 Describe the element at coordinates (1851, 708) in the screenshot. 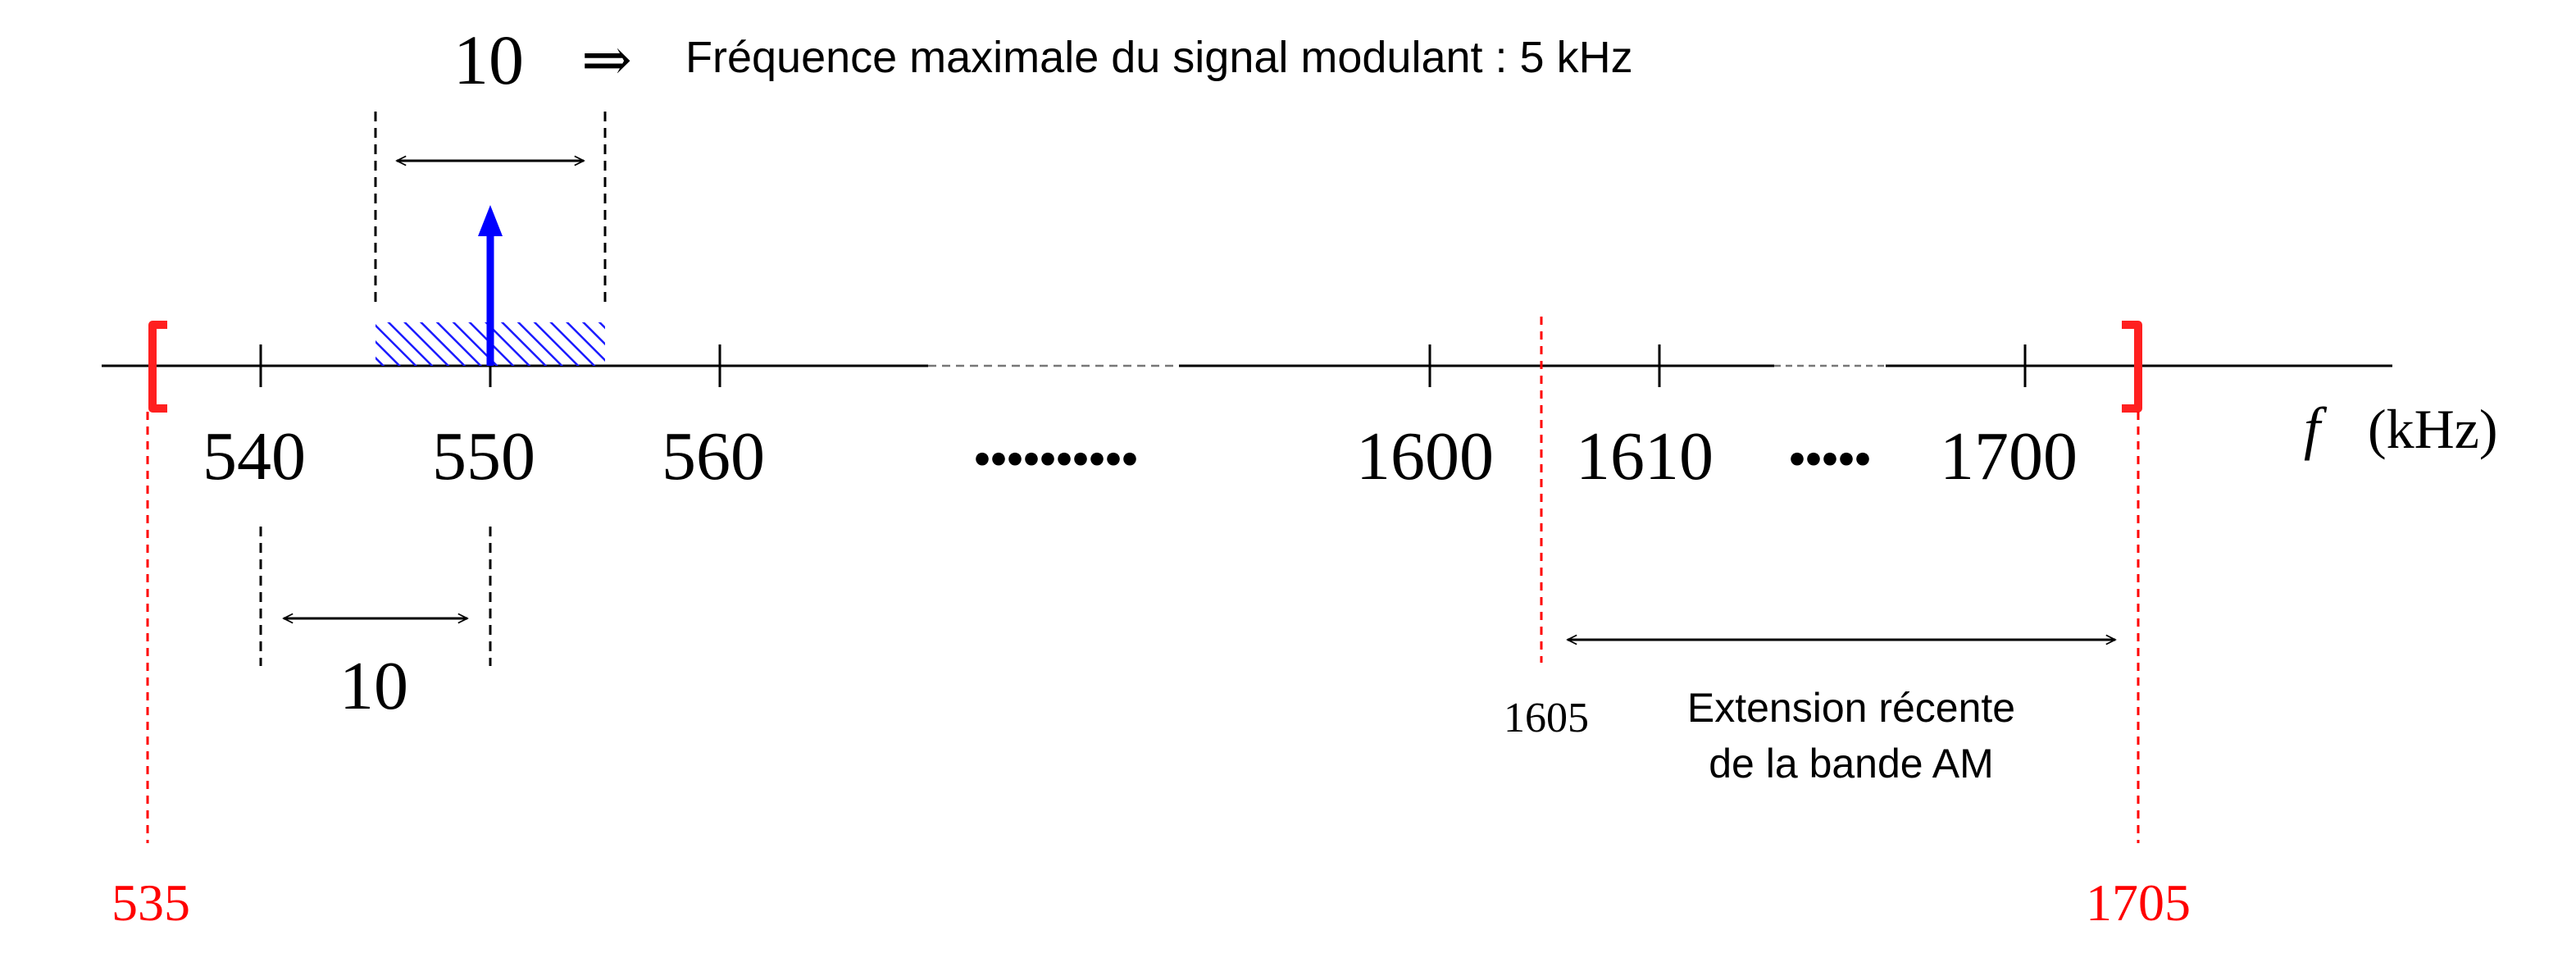

I see `extension-caption-line1: Extension récente` at that location.